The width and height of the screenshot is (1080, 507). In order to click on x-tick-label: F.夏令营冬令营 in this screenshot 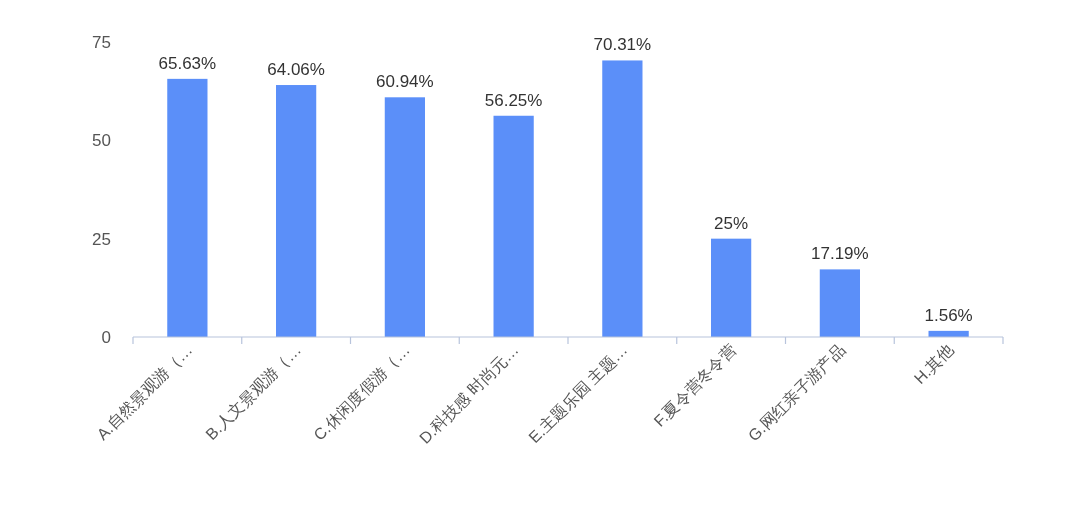, I will do `click(695, 385)`.